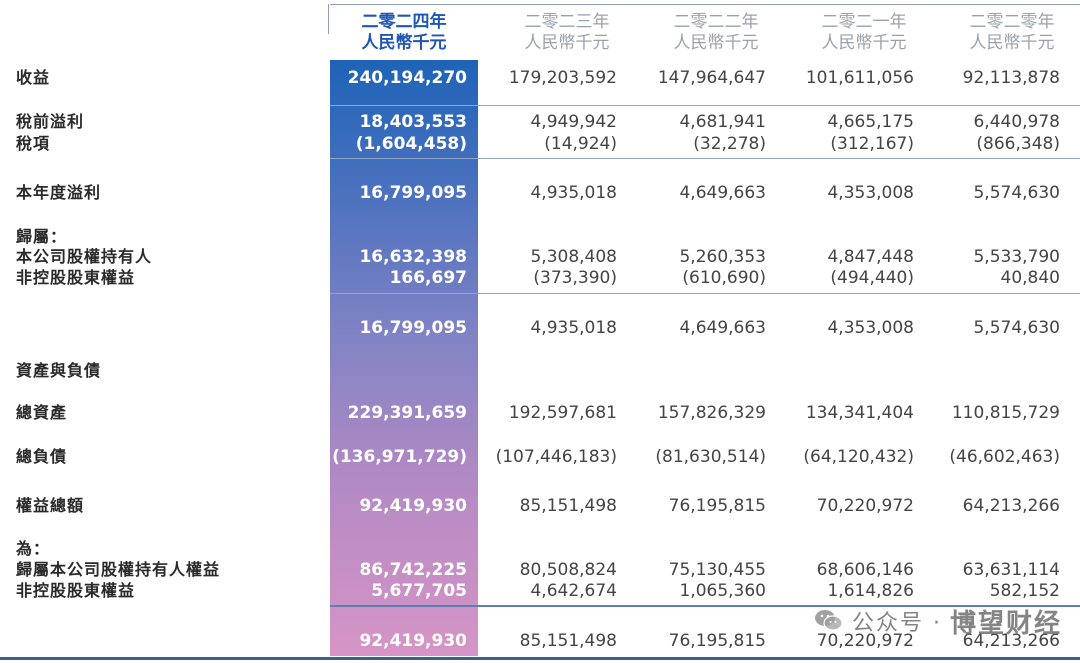 The image size is (1080, 663). What do you see at coordinates (59, 192) in the screenshot?
I see `row-label: 本年度溢利` at bounding box center [59, 192].